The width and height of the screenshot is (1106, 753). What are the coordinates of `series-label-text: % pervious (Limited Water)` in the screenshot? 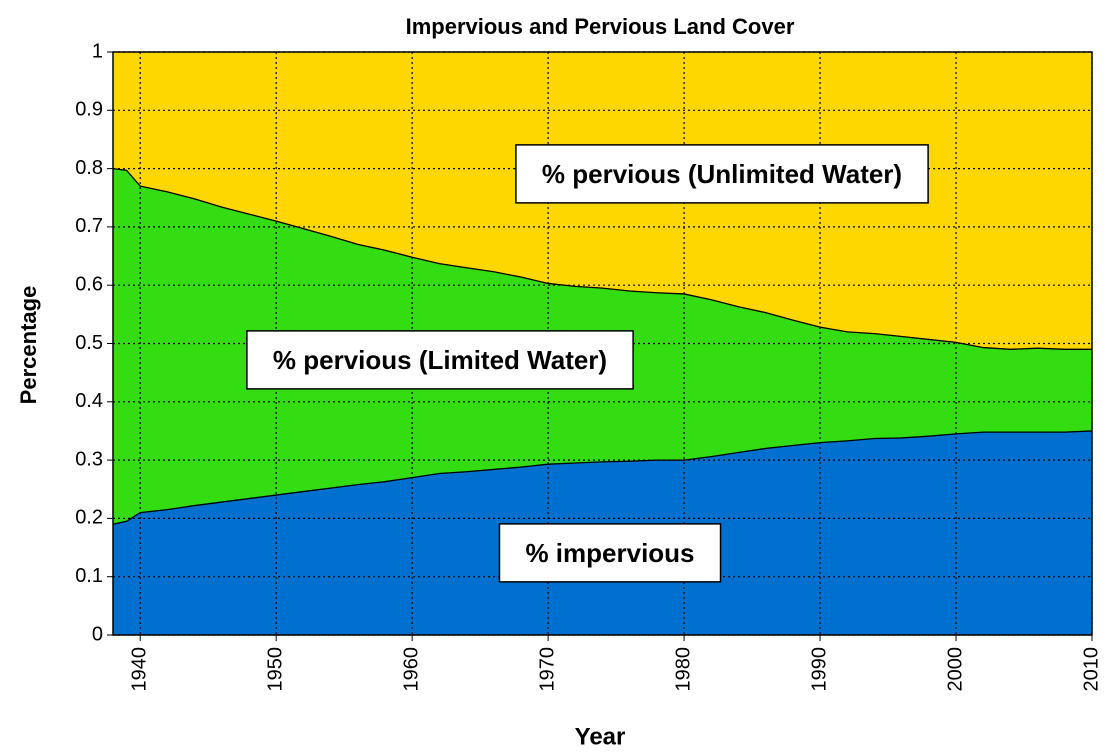 It's located at (440, 360).